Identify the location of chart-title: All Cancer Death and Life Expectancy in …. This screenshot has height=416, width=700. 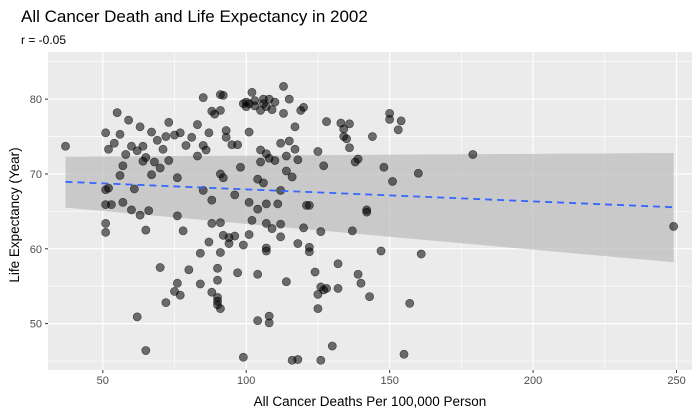
(194, 16).